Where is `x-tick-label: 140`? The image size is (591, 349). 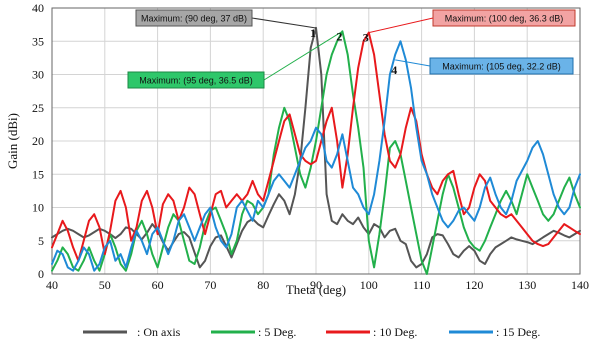 x-tick-label: 140 is located at coordinates (580, 285).